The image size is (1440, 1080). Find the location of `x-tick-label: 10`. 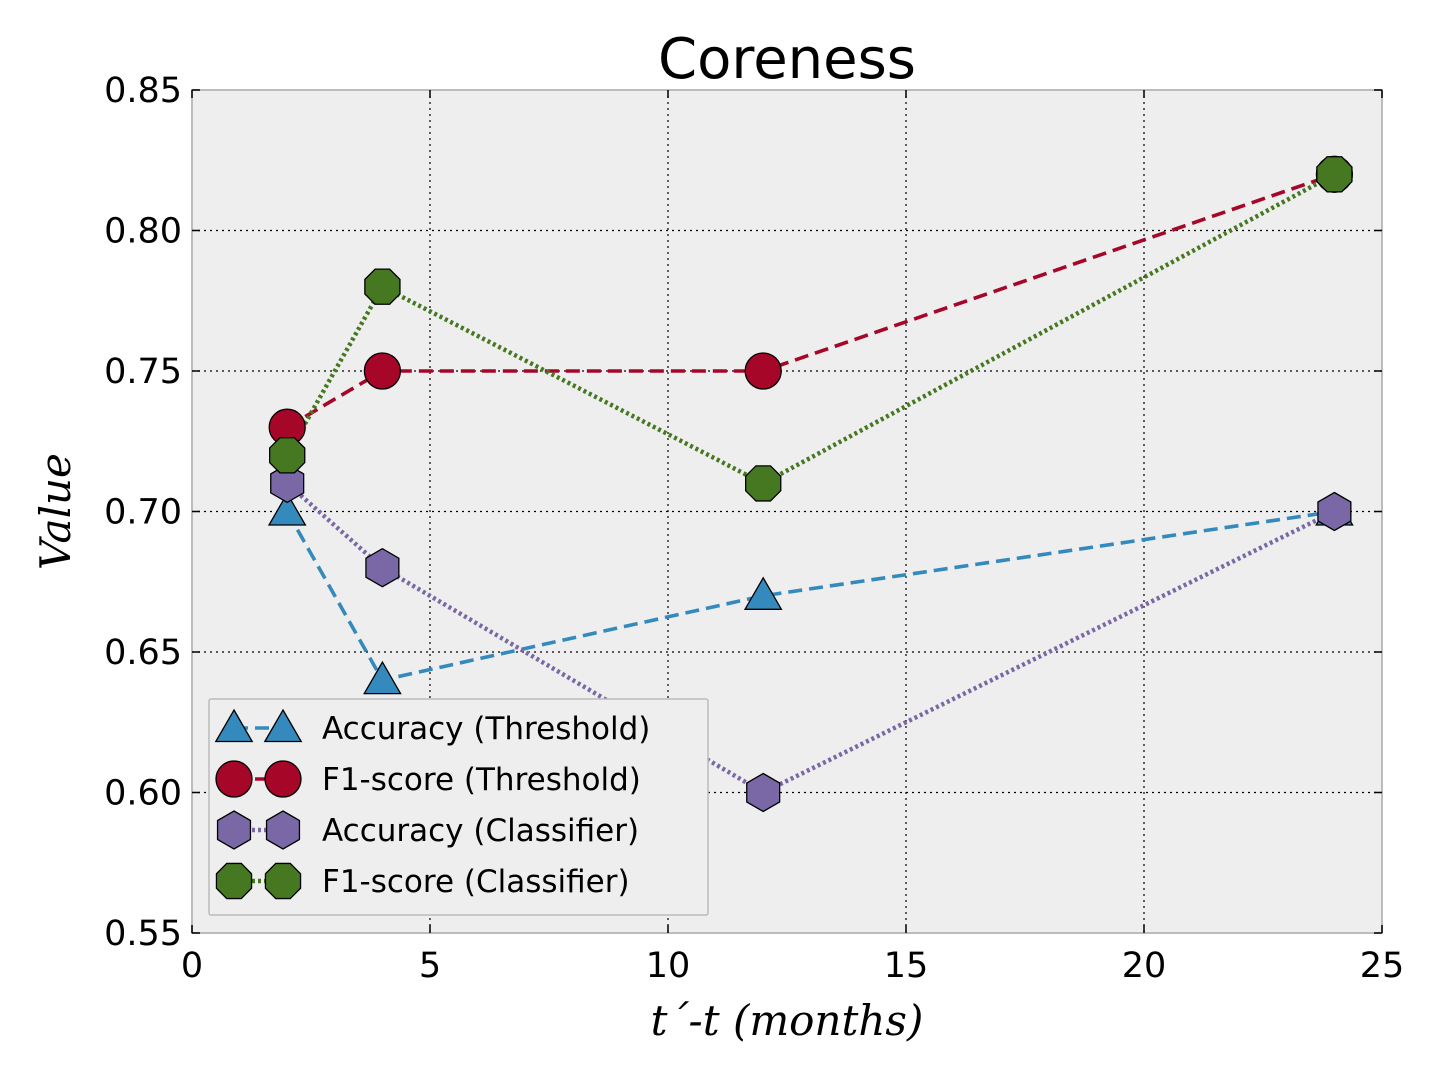

x-tick-label: 10 is located at coordinates (668, 966).